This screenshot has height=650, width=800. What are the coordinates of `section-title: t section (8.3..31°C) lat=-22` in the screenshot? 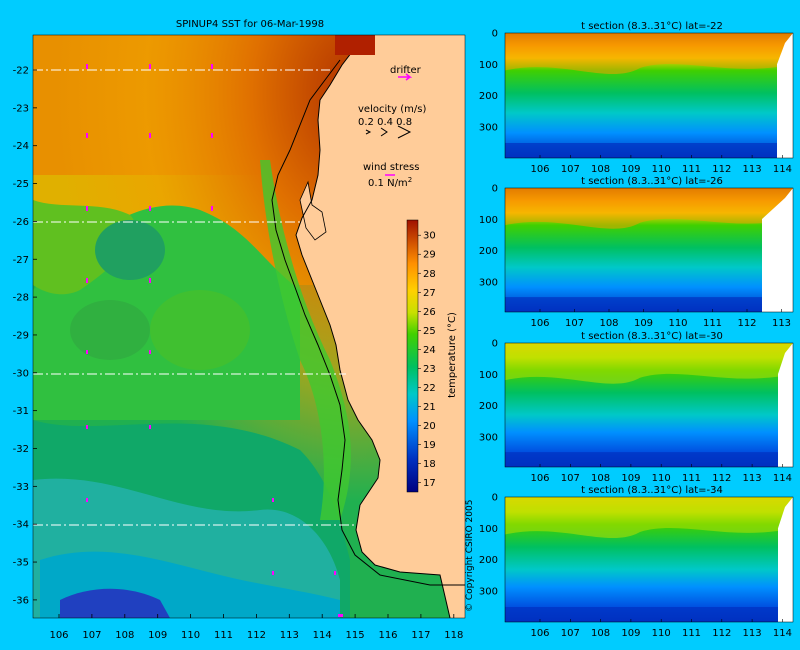 It's located at (652, 26).